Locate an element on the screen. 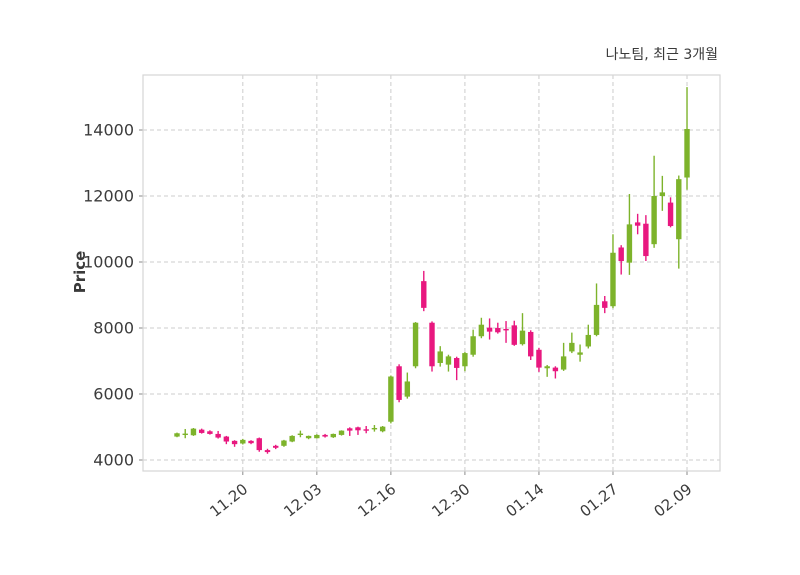 Image resolution: width=800 pixels, height=575 pixels. y-tick-label: 14000 is located at coordinates (108, 130).